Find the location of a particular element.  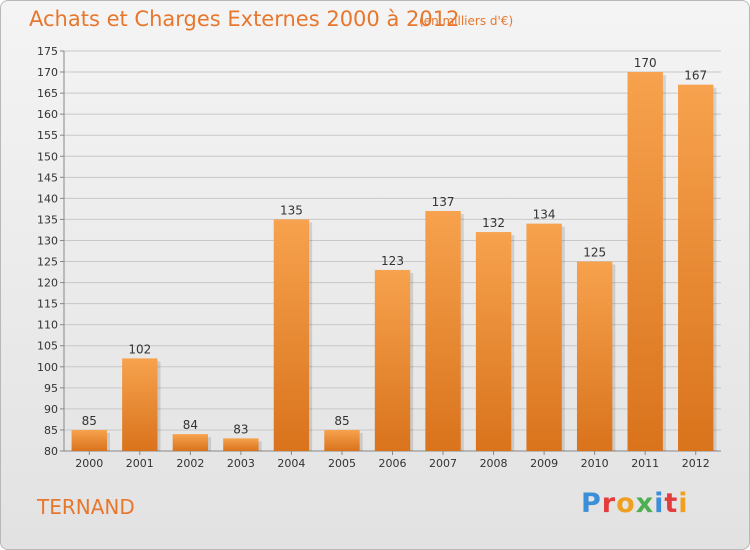

x-tick-label: 2000 is located at coordinates (89, 463).